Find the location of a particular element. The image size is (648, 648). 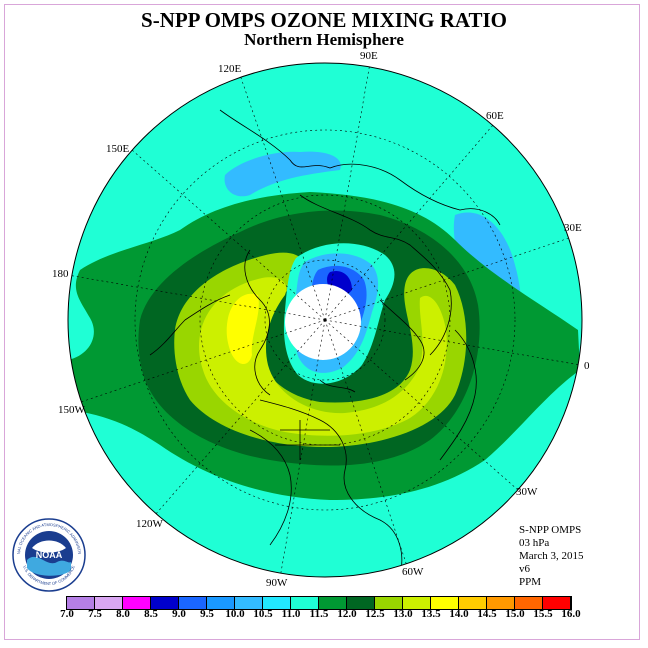

field-light-blue-north is located at coordinates (282, 174).